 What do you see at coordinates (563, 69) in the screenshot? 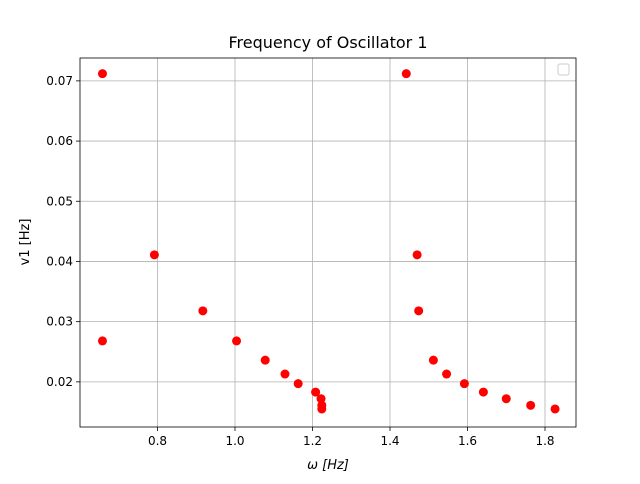
I see `legend-box` at bounding box center [563, 69].